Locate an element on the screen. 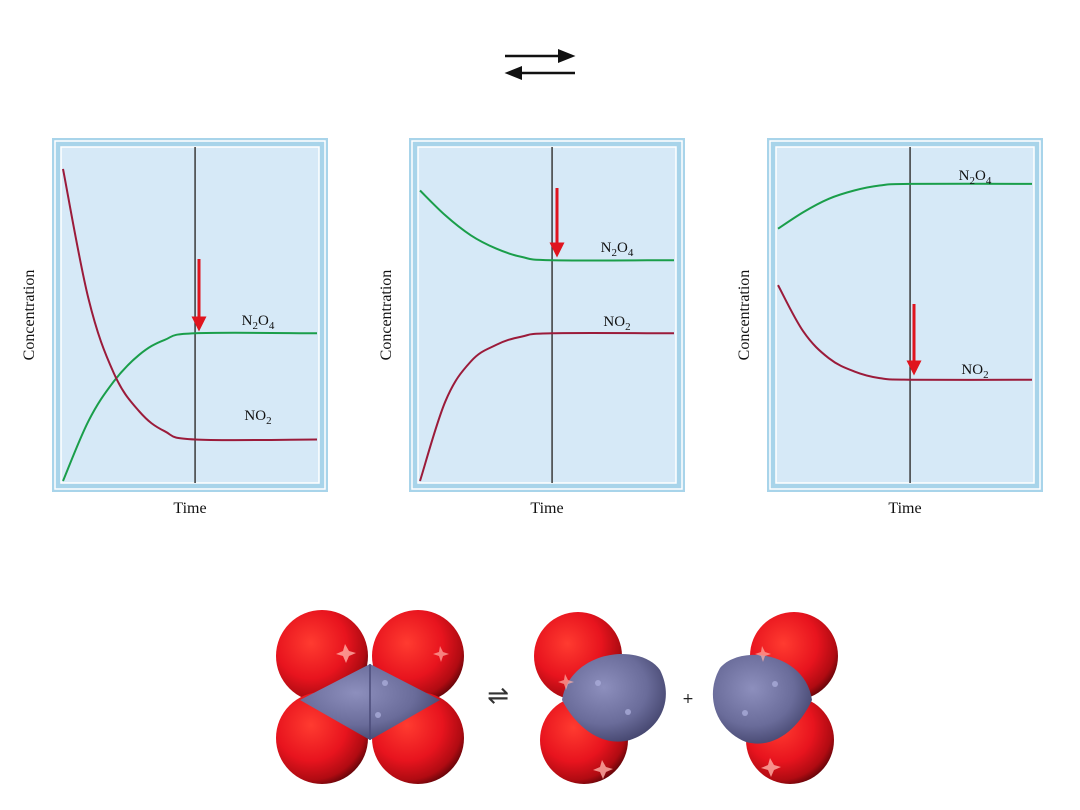  no2-molecule-left-icon is located at coordinates (600, 698).